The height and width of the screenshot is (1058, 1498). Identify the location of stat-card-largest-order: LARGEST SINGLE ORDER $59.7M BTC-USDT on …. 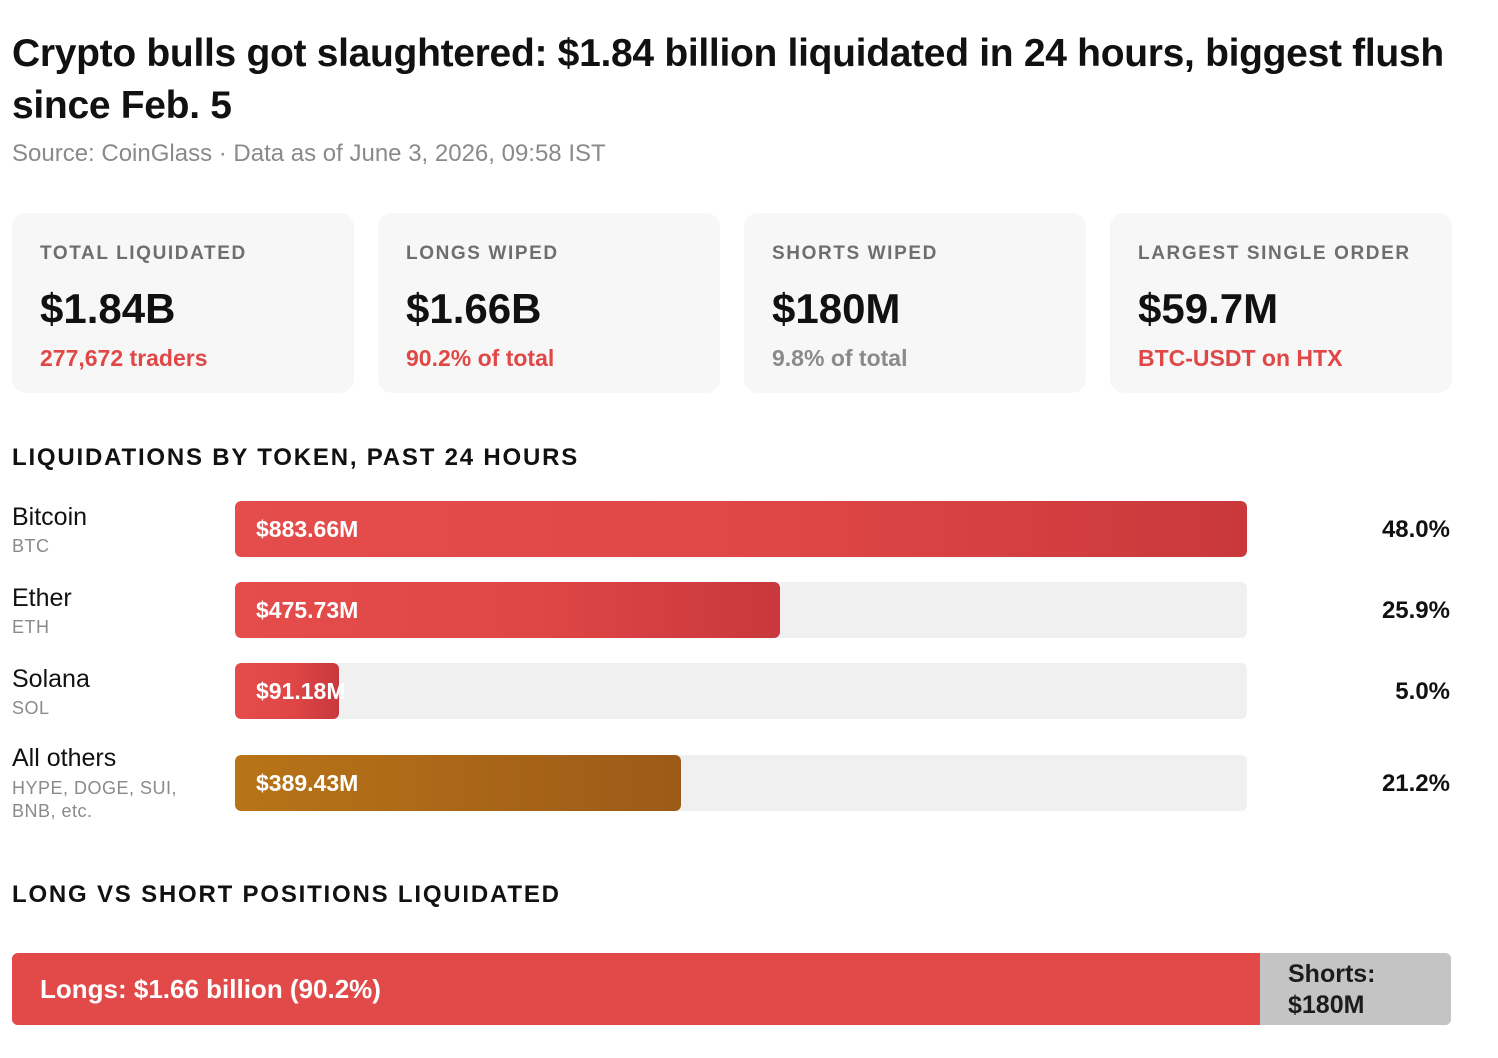
(1281, 303).